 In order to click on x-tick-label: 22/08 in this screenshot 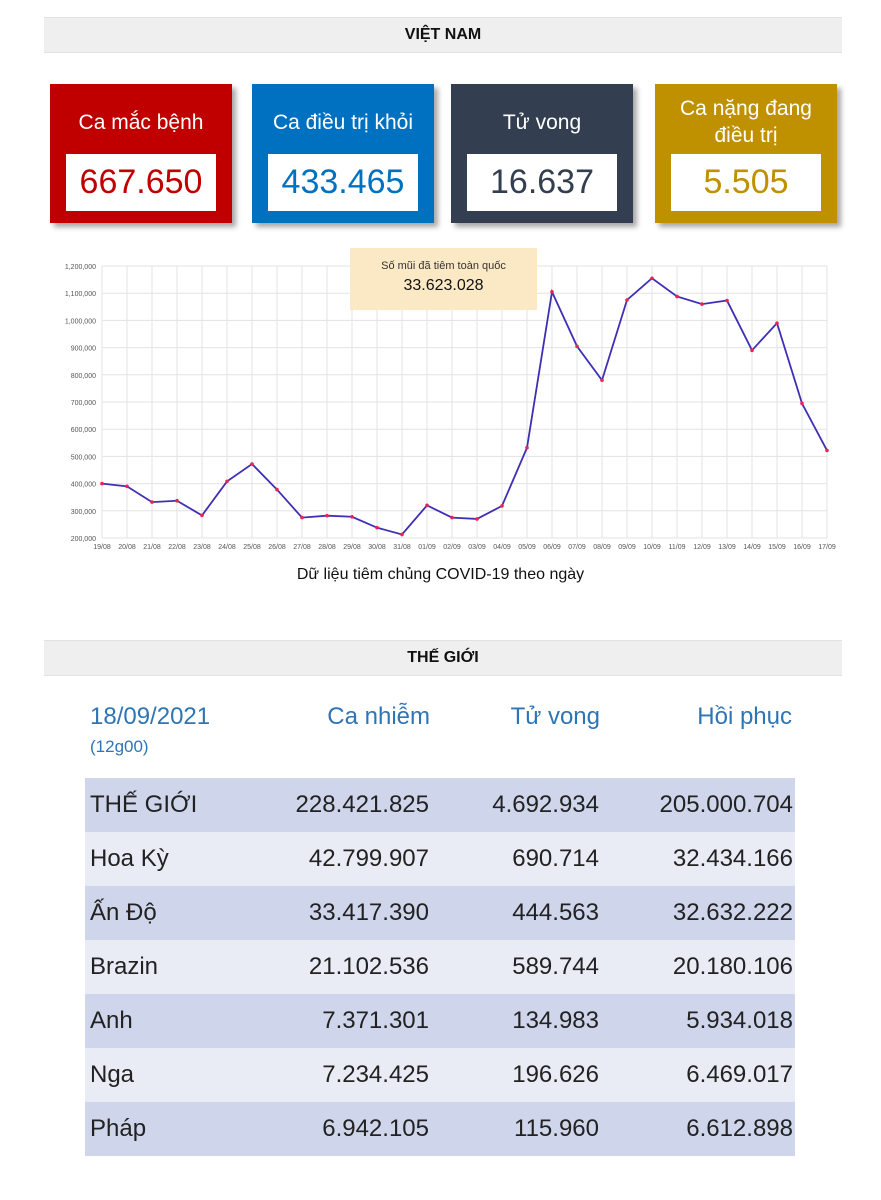, I will do `click(177, 547)`.